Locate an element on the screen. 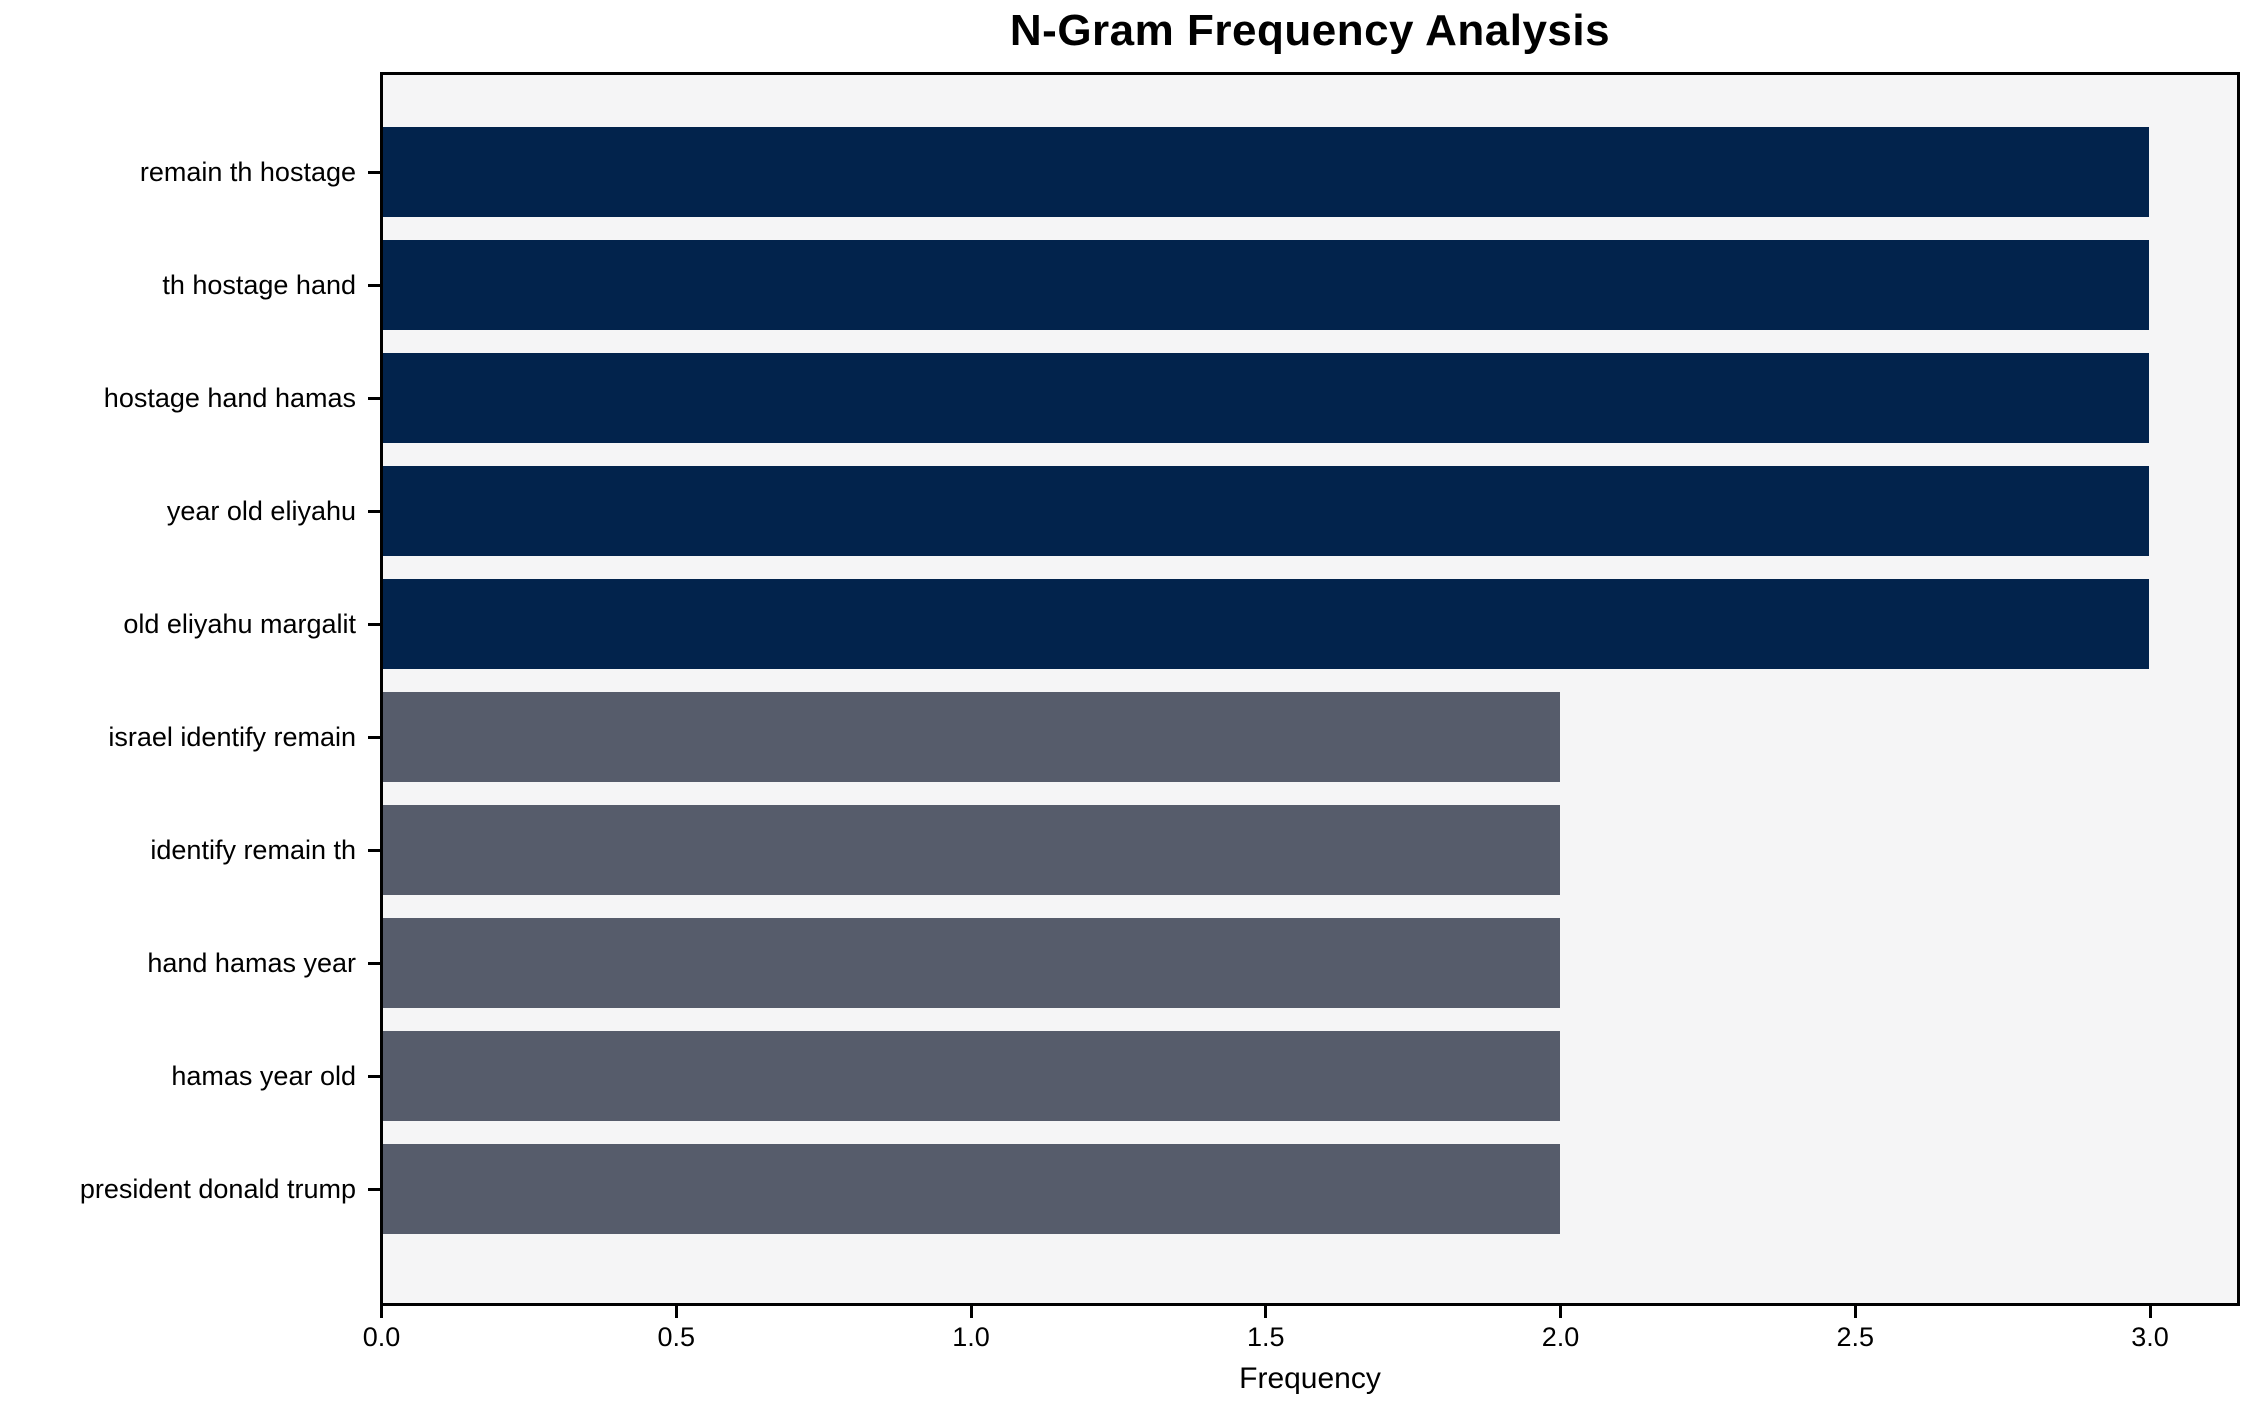 The height and width of the screenshot is (1414, 2260). x-tick-label: 3.0 is located at coordinates (2150, 1337).